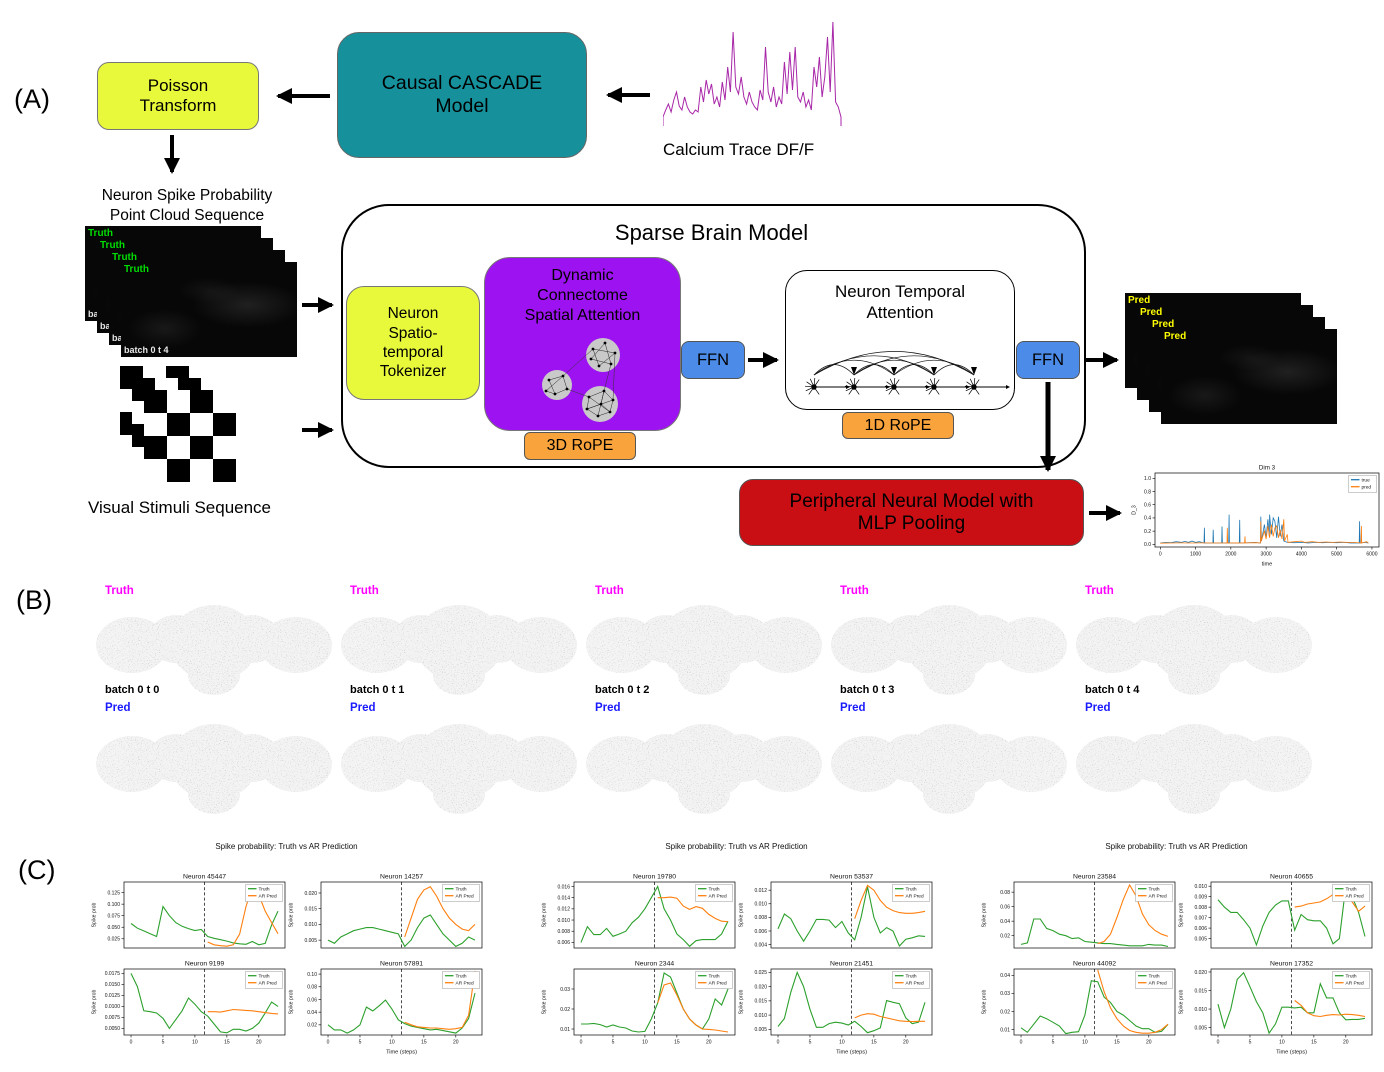 This screenshot has width=1384, height=1072. I want to click on panel-b-column: Truth batch 0 t 3 Pred, so click(949, 708).